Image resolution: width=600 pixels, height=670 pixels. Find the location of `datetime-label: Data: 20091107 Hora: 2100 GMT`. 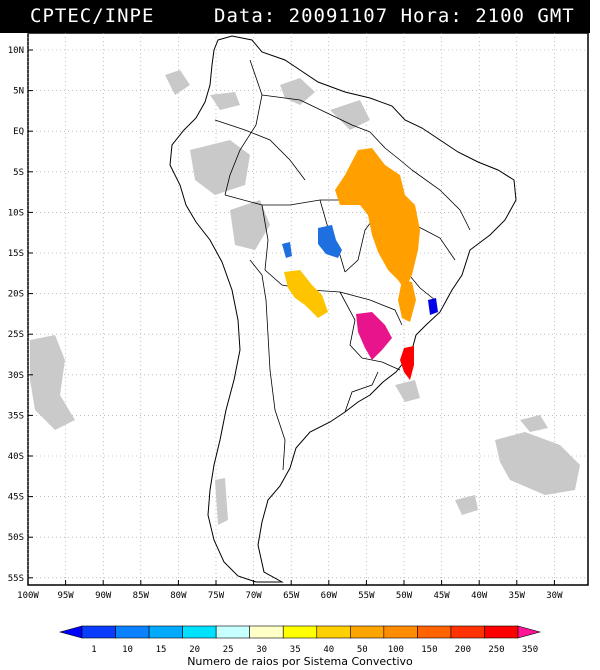

datetime-label: Data: 20091107 Hora: 2100 GMT is located at coordinates (394, 16).